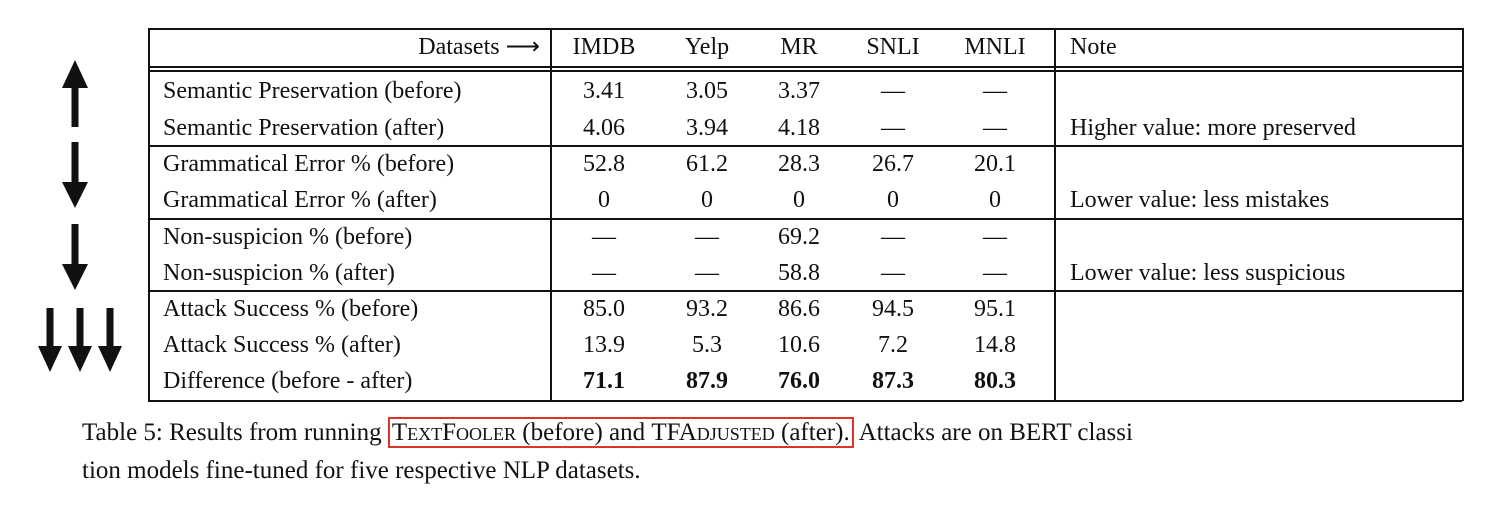  I want to click on value-cell: 71.1, so click(604, 381).